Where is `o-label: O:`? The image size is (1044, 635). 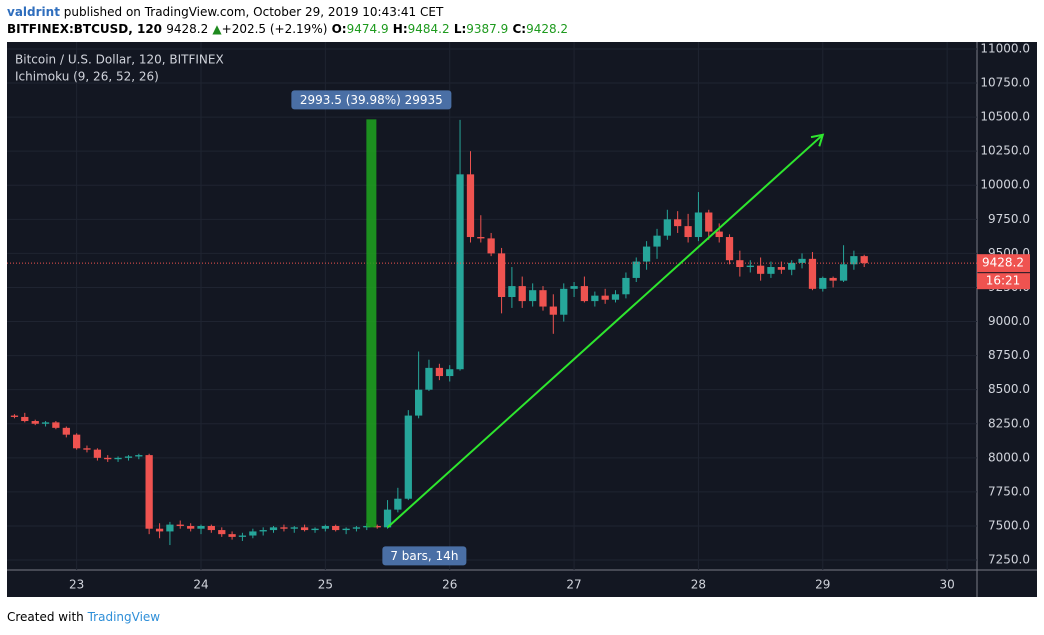 o-label: O: is located at coordinates (339, 29).